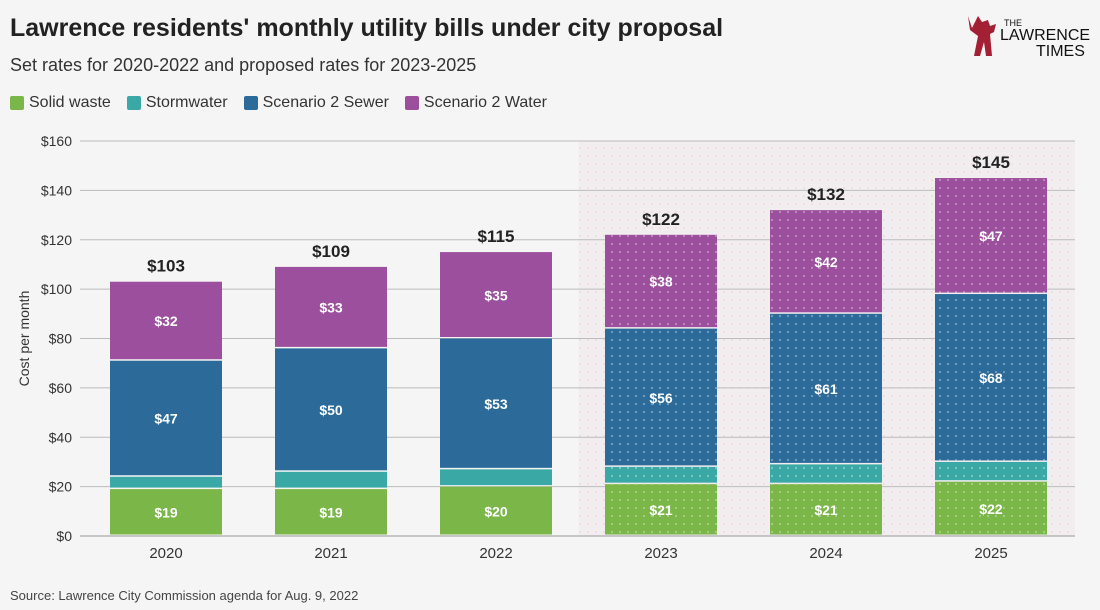 The width and height of the screenshot is (1100, 610). What do you see at coordinates (1013, 23) in the screenshot?
I see `svg-text: THE` at bounding box center [1013, 23].